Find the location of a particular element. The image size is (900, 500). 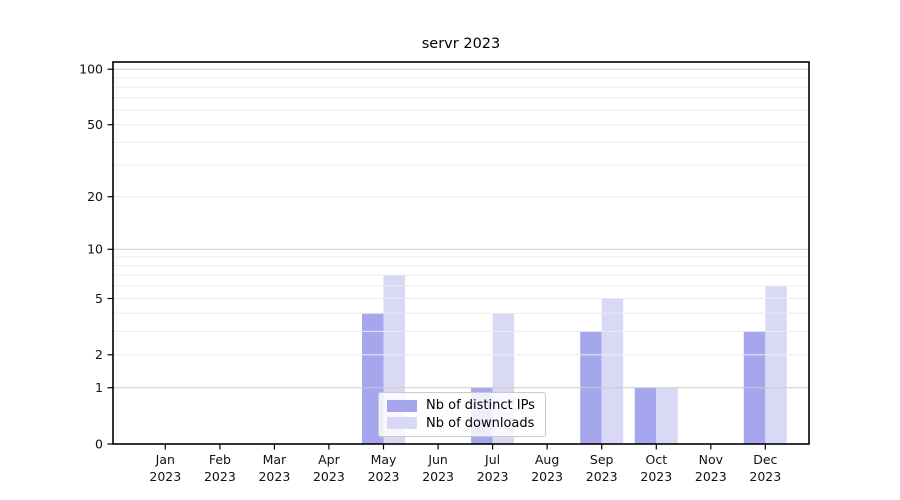

x-tick-label: Jan is located at coordinates (165, 459).